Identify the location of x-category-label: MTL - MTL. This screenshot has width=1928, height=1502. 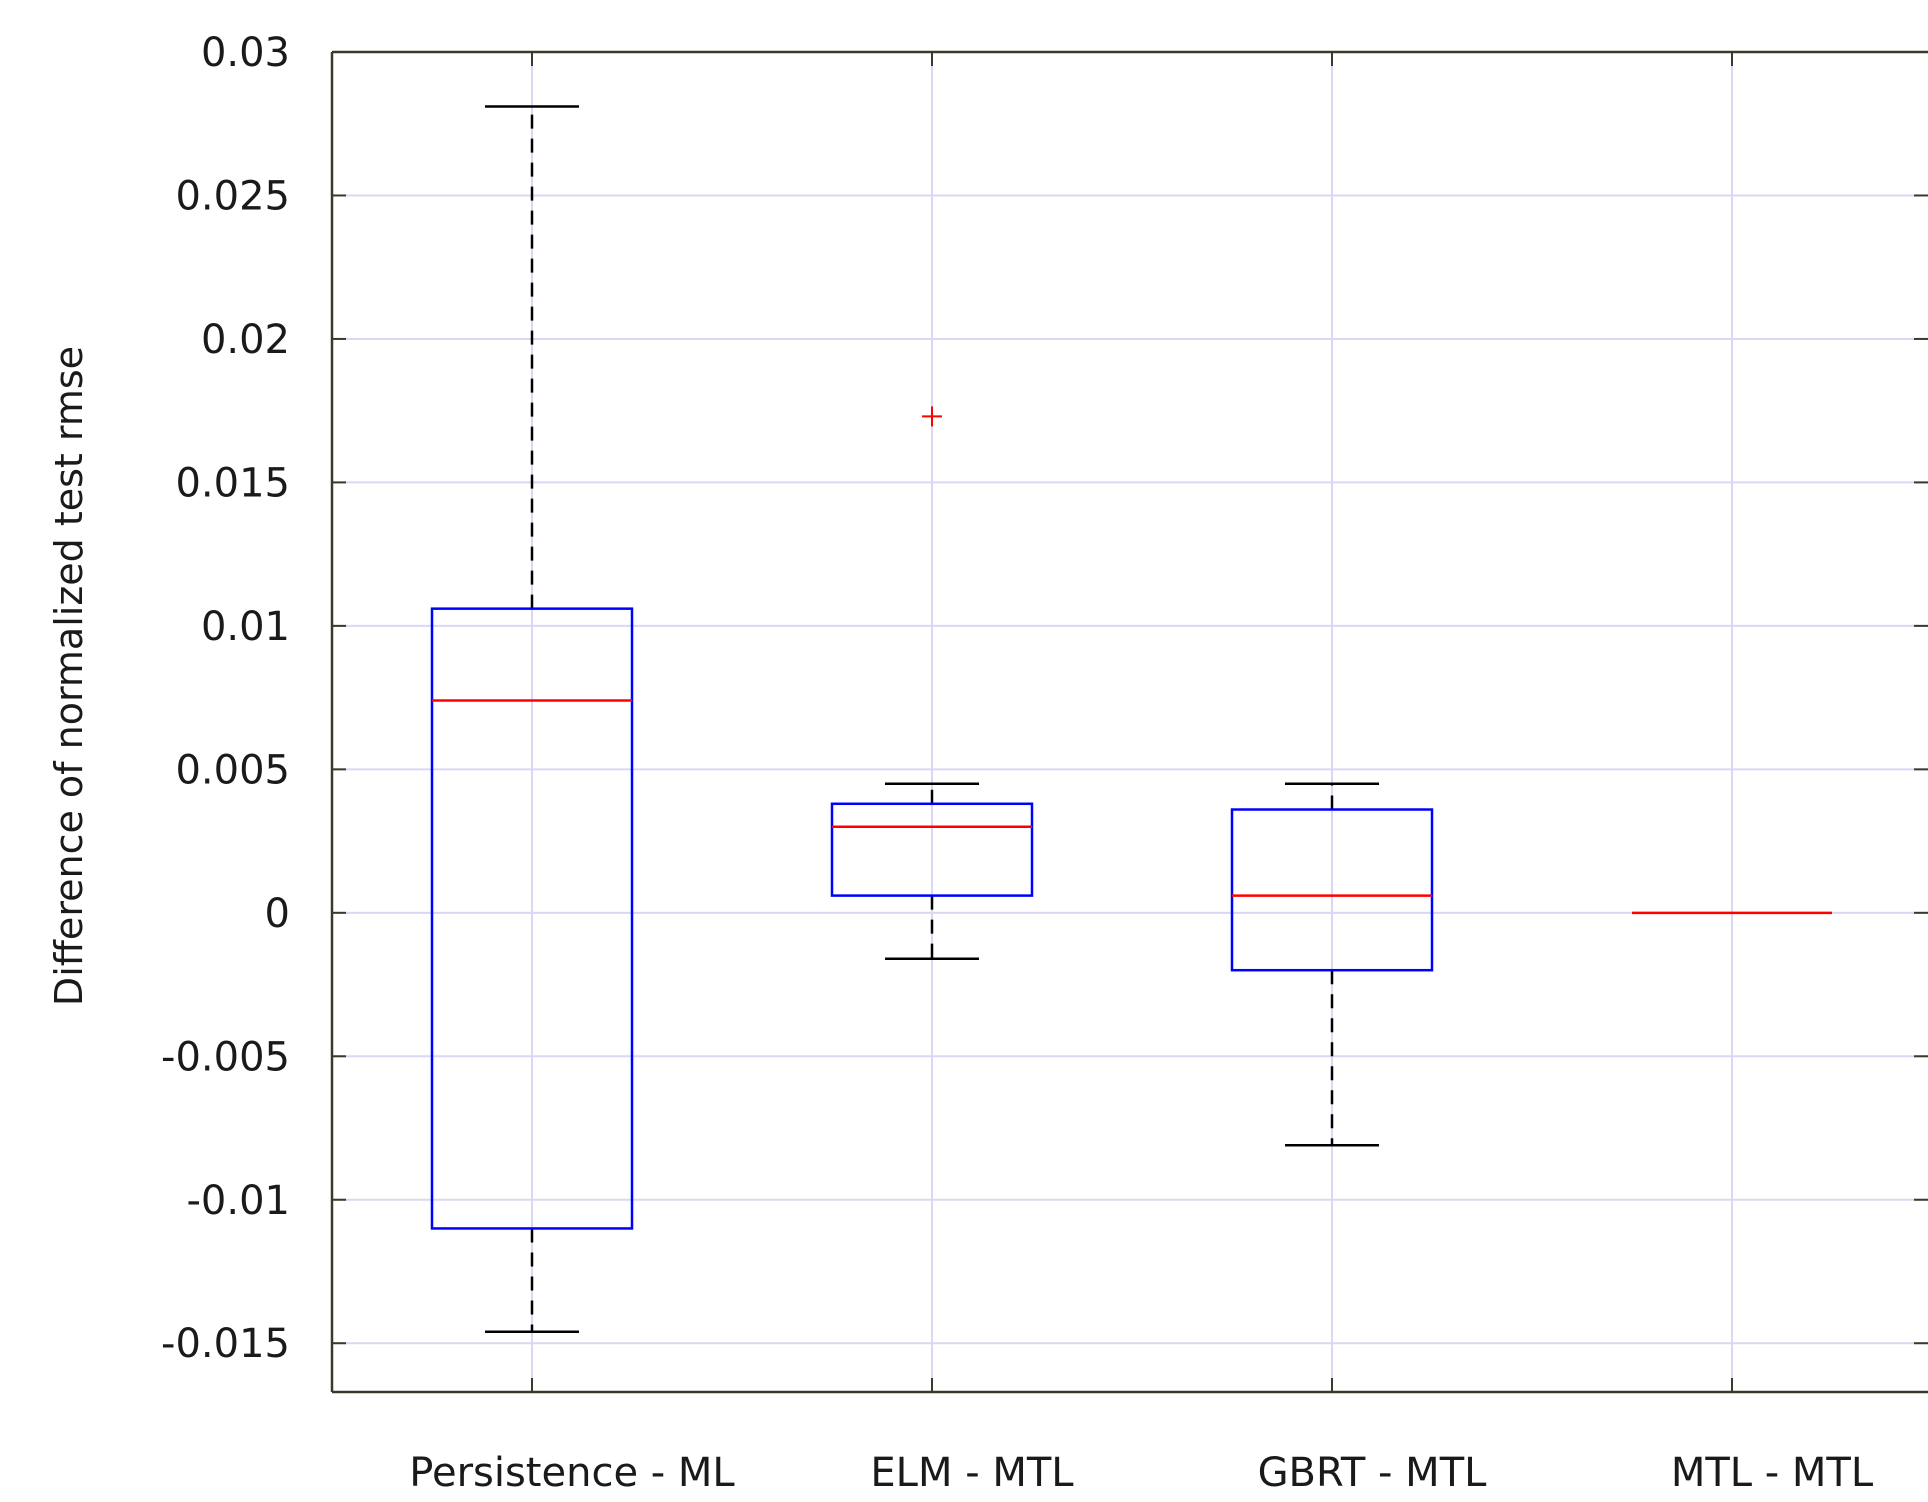
(1772, 1473).